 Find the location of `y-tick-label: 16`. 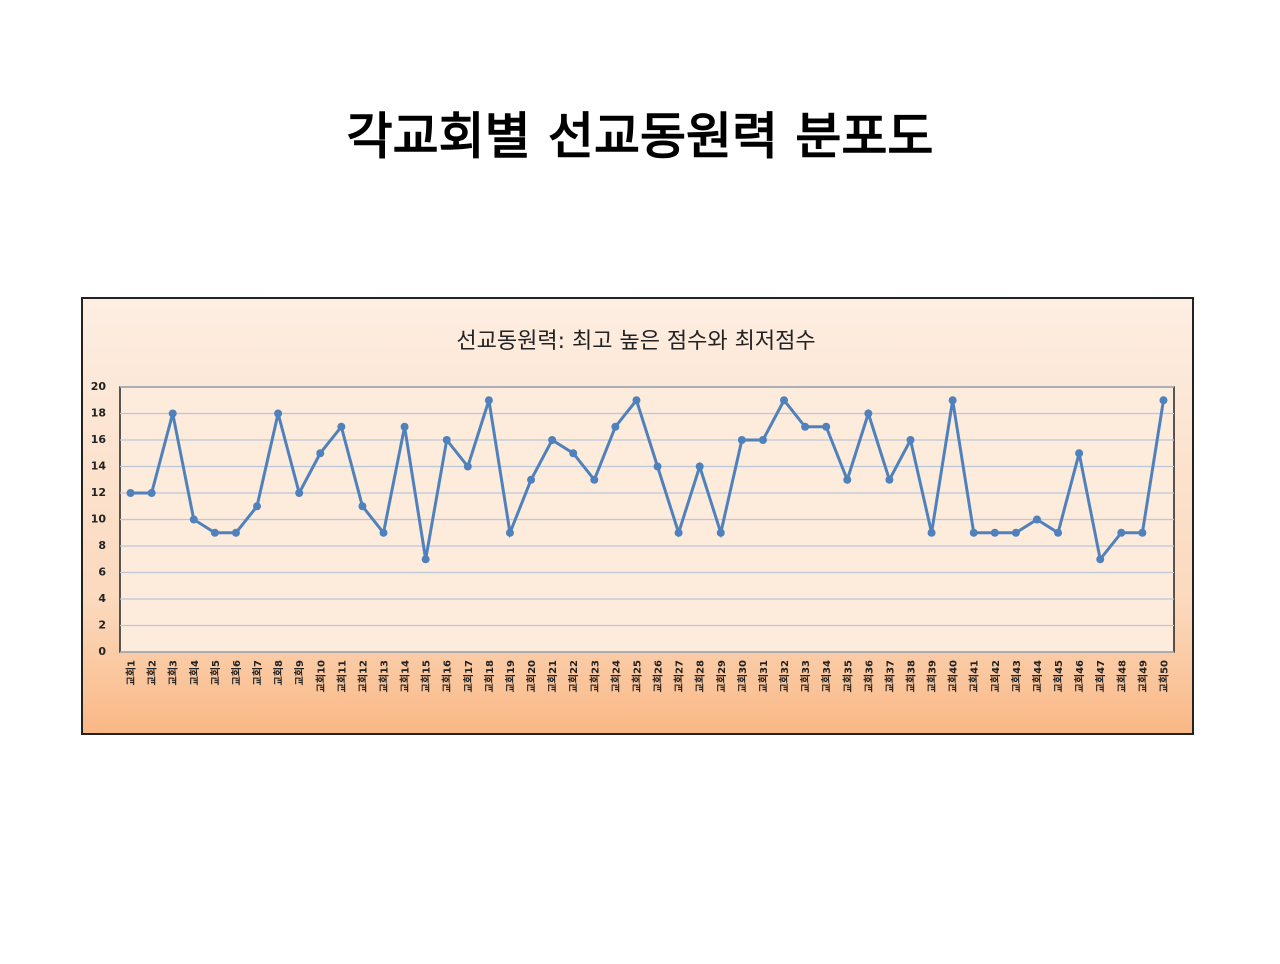

y-tick-label: 16 is located at coordinates (99, 439).